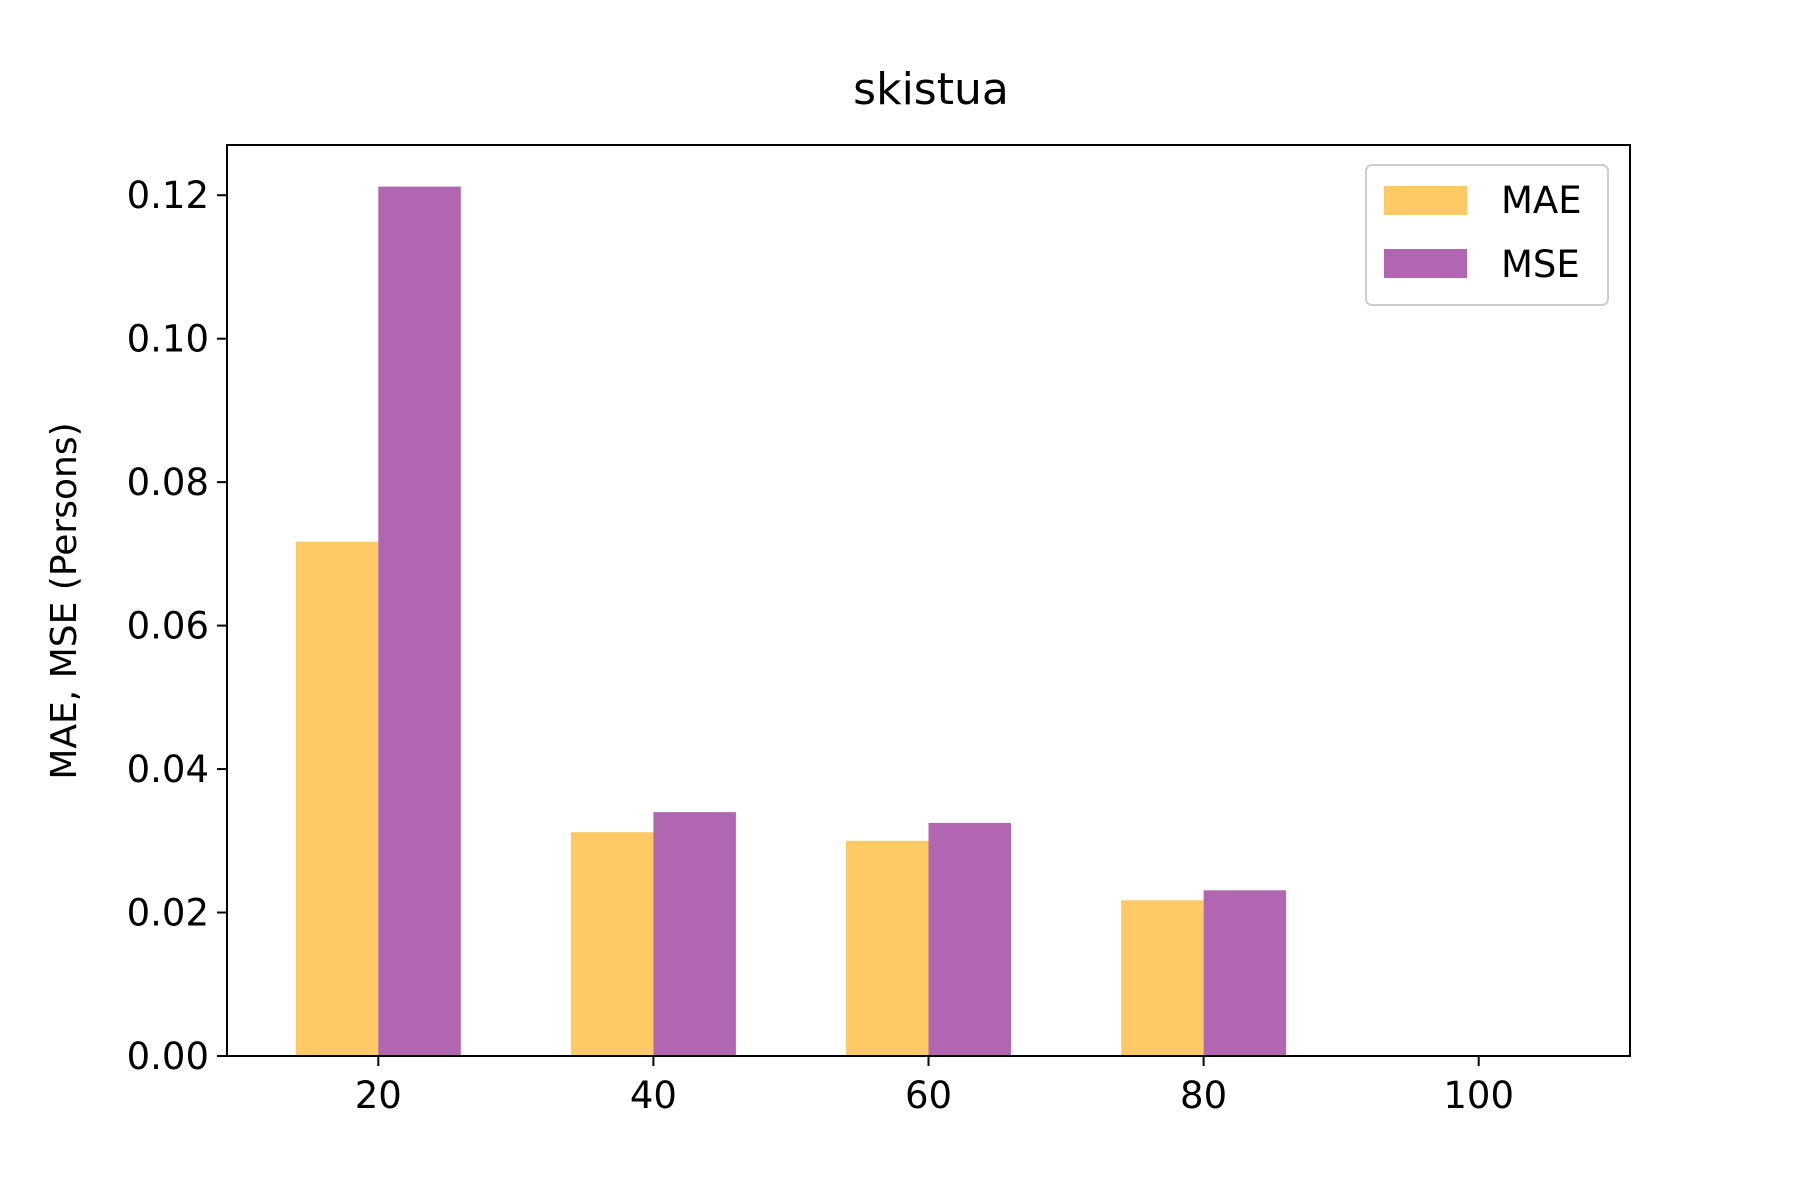 The image size is (1800, 1200). I want to click on x-tick-label-80: 80, so click(1203, 1095).